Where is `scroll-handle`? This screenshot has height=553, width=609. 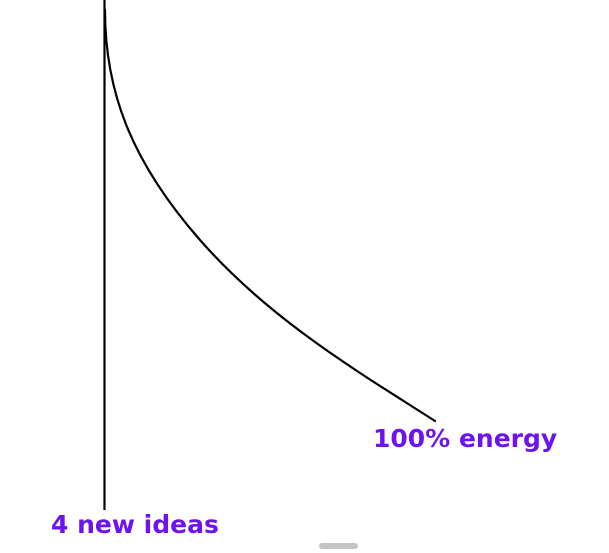
scroll-handle is located at coordinates (338, 546).